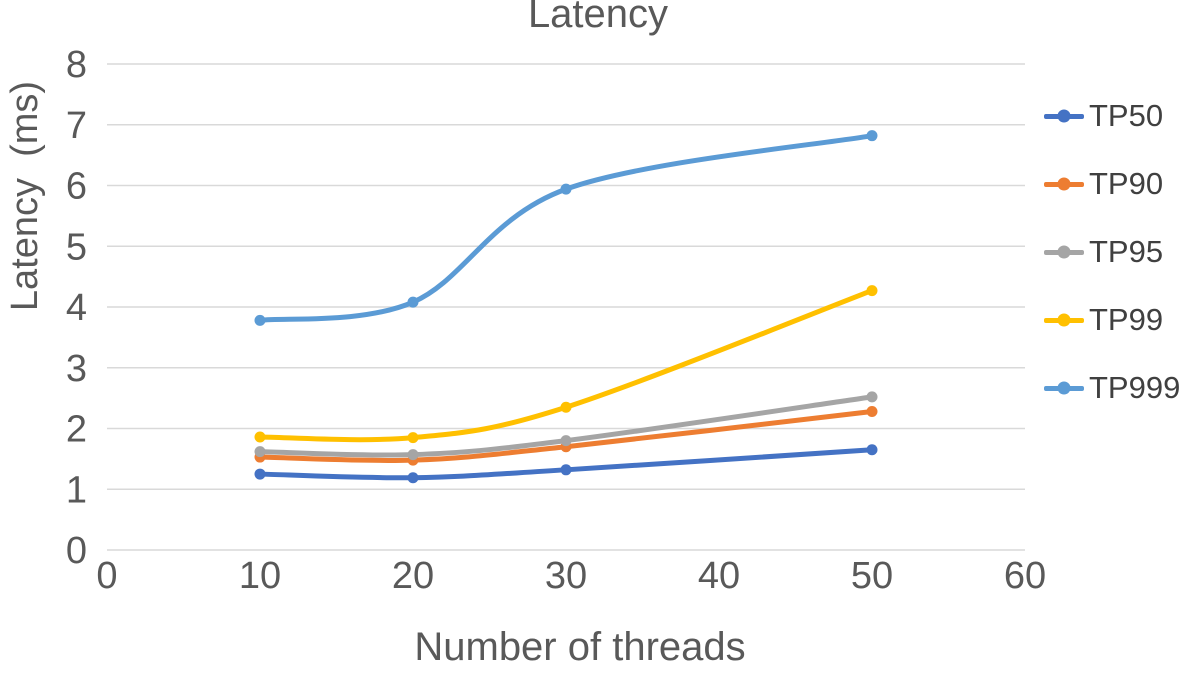  What do you see at coordinates (76, 490) in the screenshot?
I see `y-tick-label: 1` at bounding box center [76, 490].